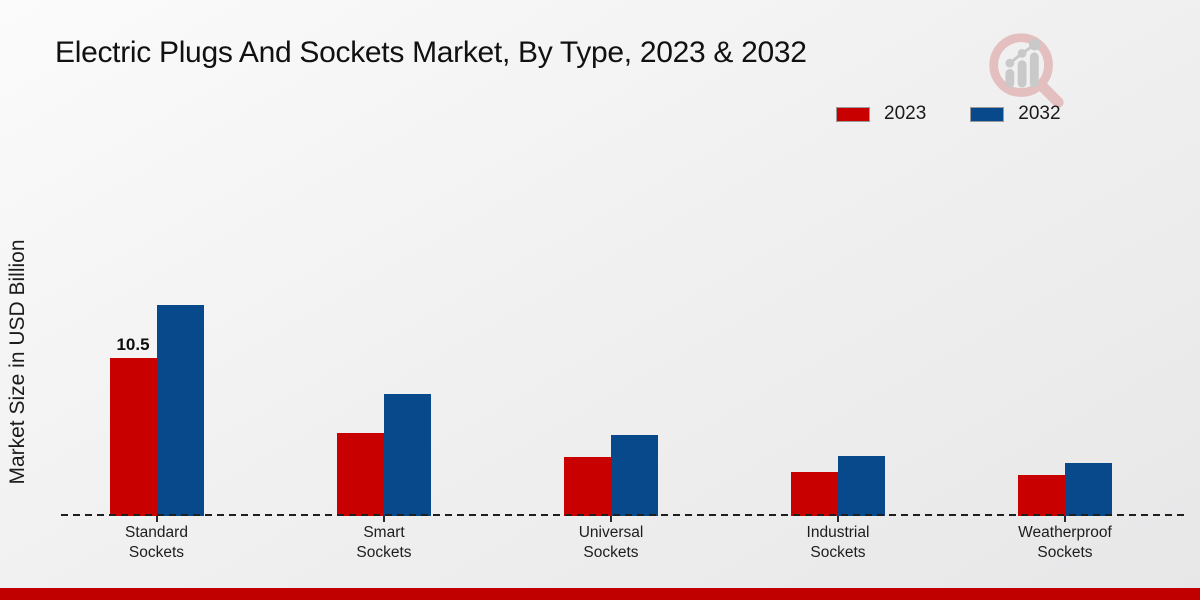 This screenshot has width=1200, height=600. I want to click on category-label-smart-sockets: Smart Sockets, so click(384, 542).